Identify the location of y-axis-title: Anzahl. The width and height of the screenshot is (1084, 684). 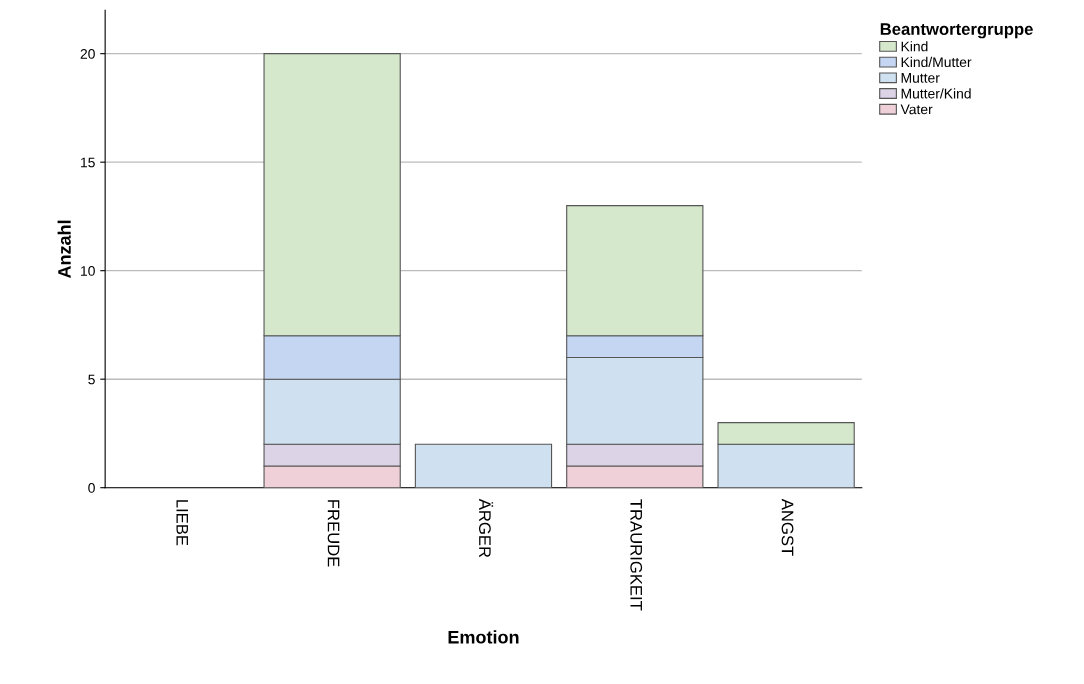
(64, 249).